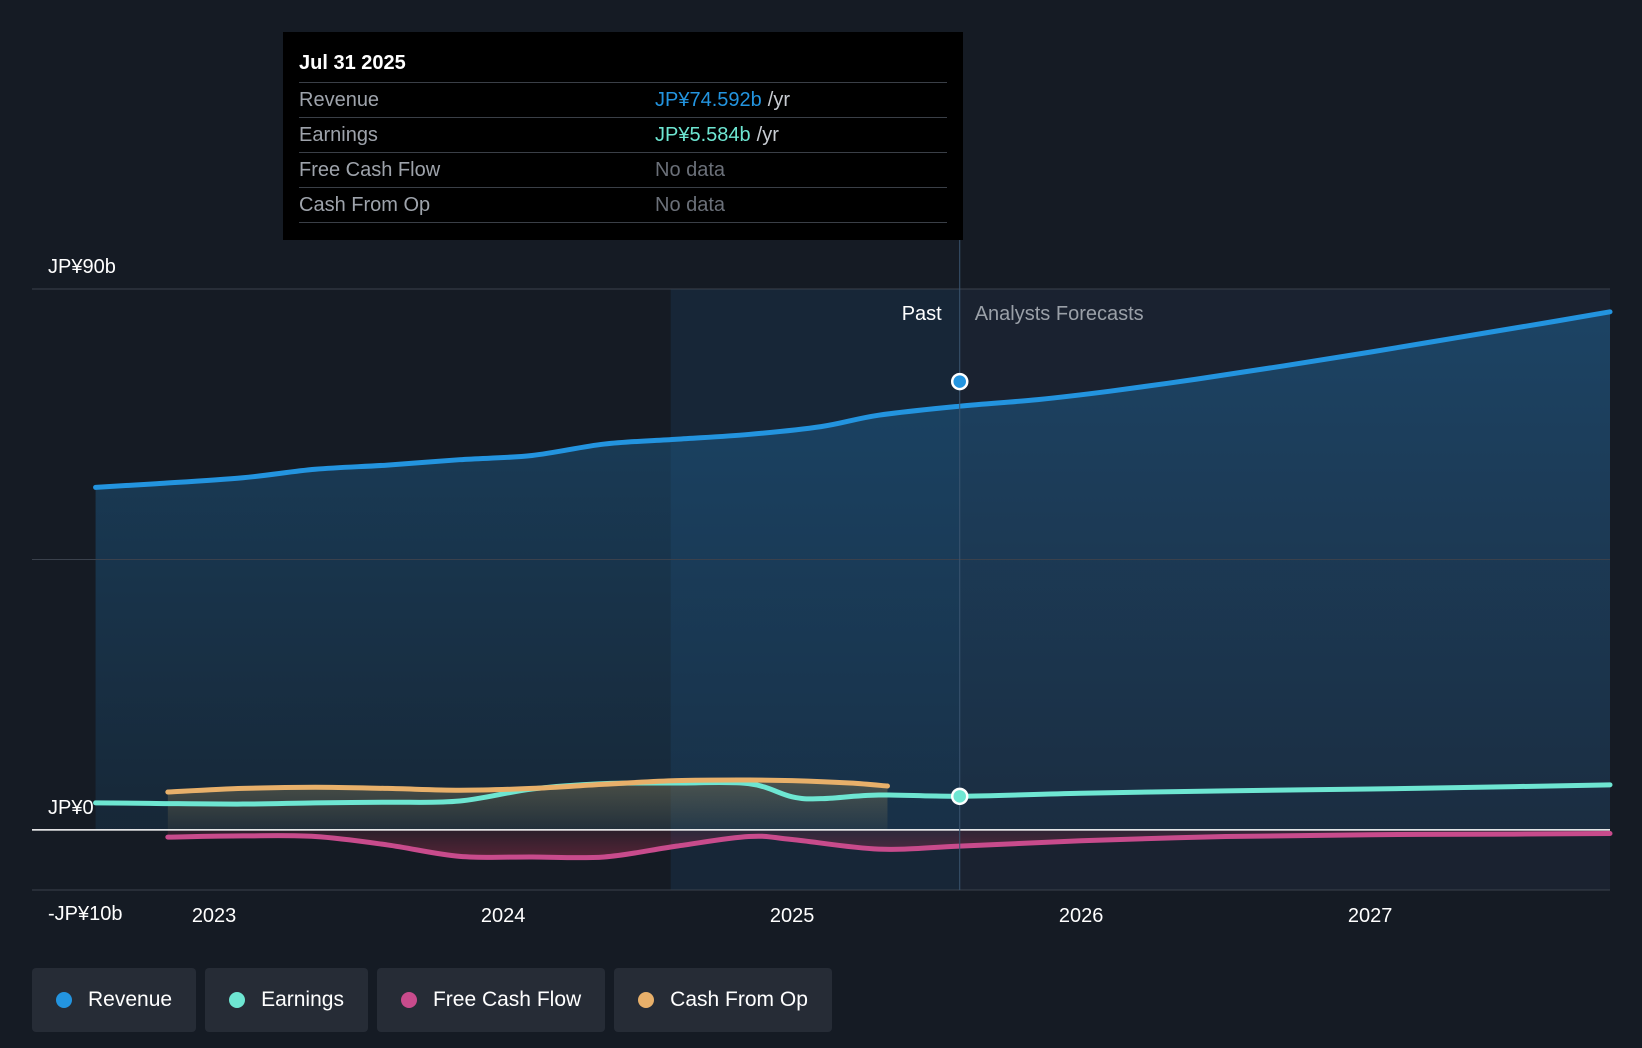  Describe the element at coordinates (1081, 916) in the screenshot. I see `x-tick-label: 2026` at that location.